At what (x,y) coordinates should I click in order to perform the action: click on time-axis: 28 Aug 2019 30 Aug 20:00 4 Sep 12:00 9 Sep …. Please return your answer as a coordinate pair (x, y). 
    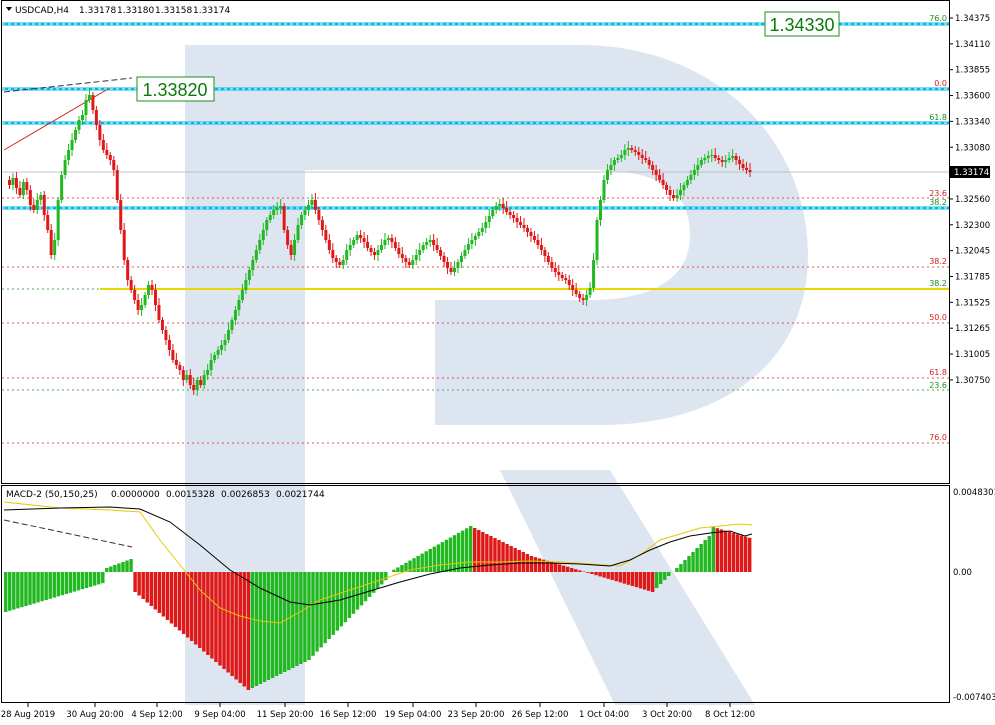
    Looking at the image, I should click on (378, 711).